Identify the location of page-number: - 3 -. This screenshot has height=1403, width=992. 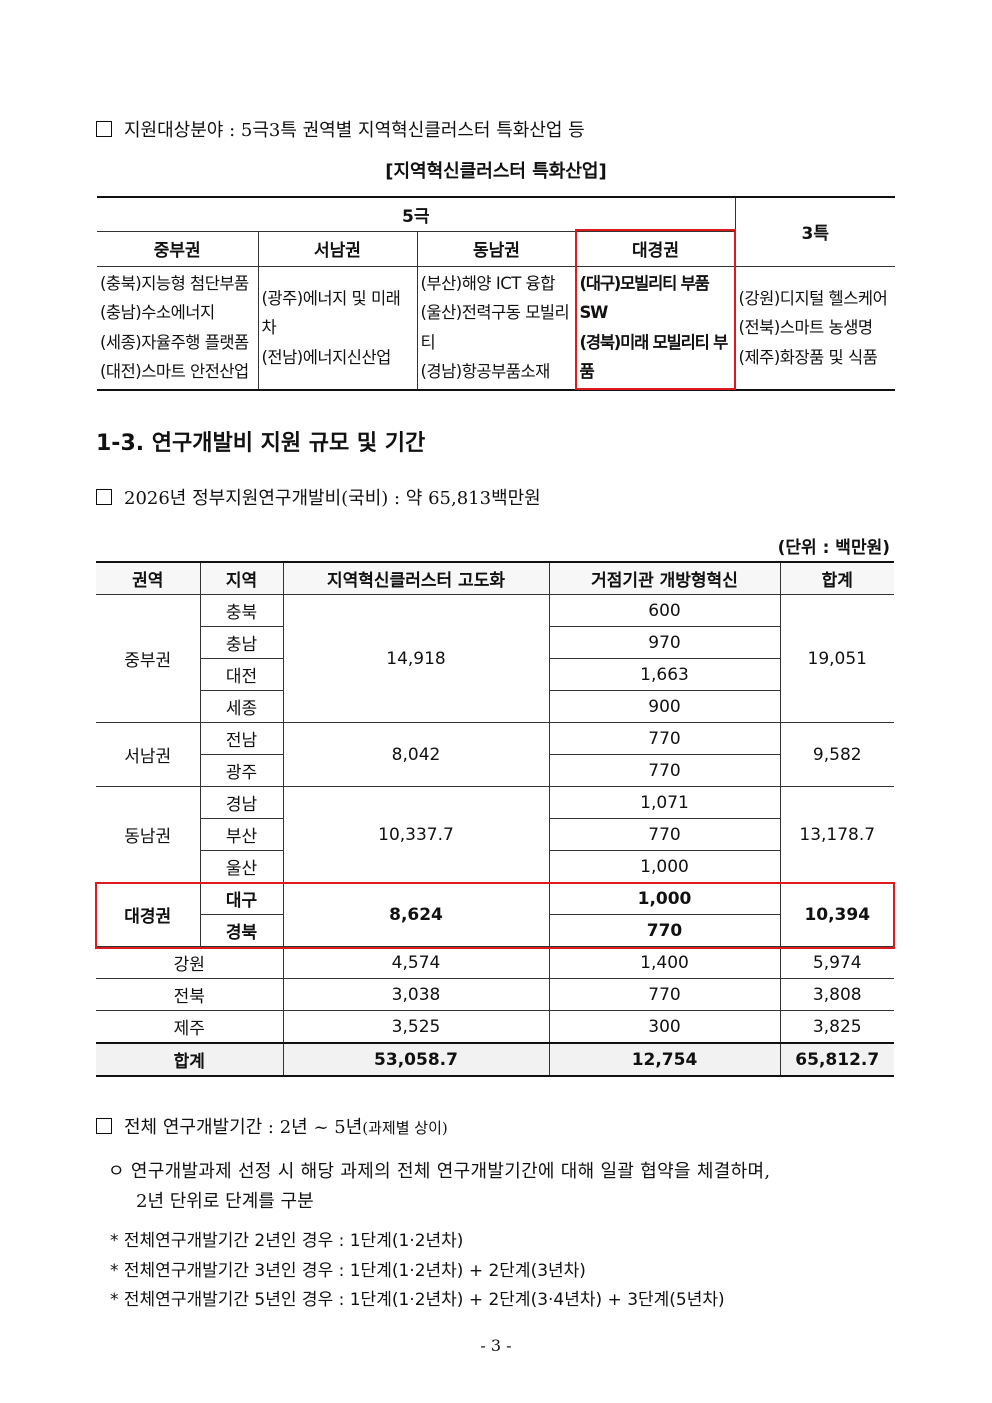
(496, 1345).